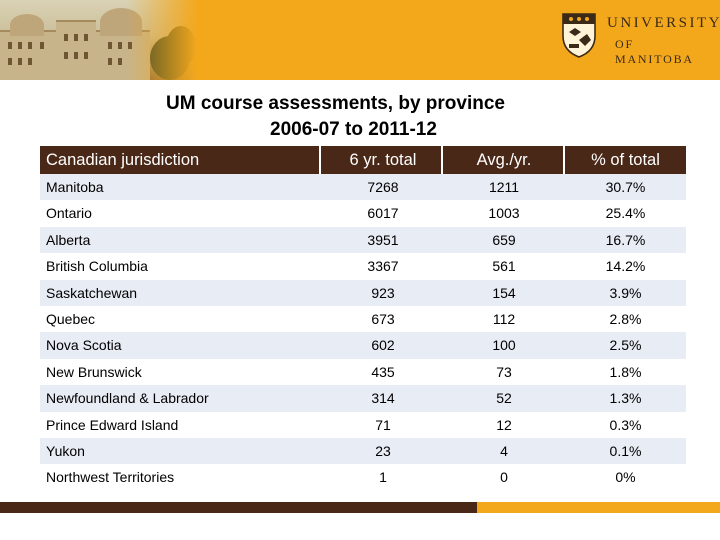 The image size is (720, 540). What do you see at coordinates (383, 424) in the screenshot?
I see `cell-total: 71` at bounding box center [383, 424].